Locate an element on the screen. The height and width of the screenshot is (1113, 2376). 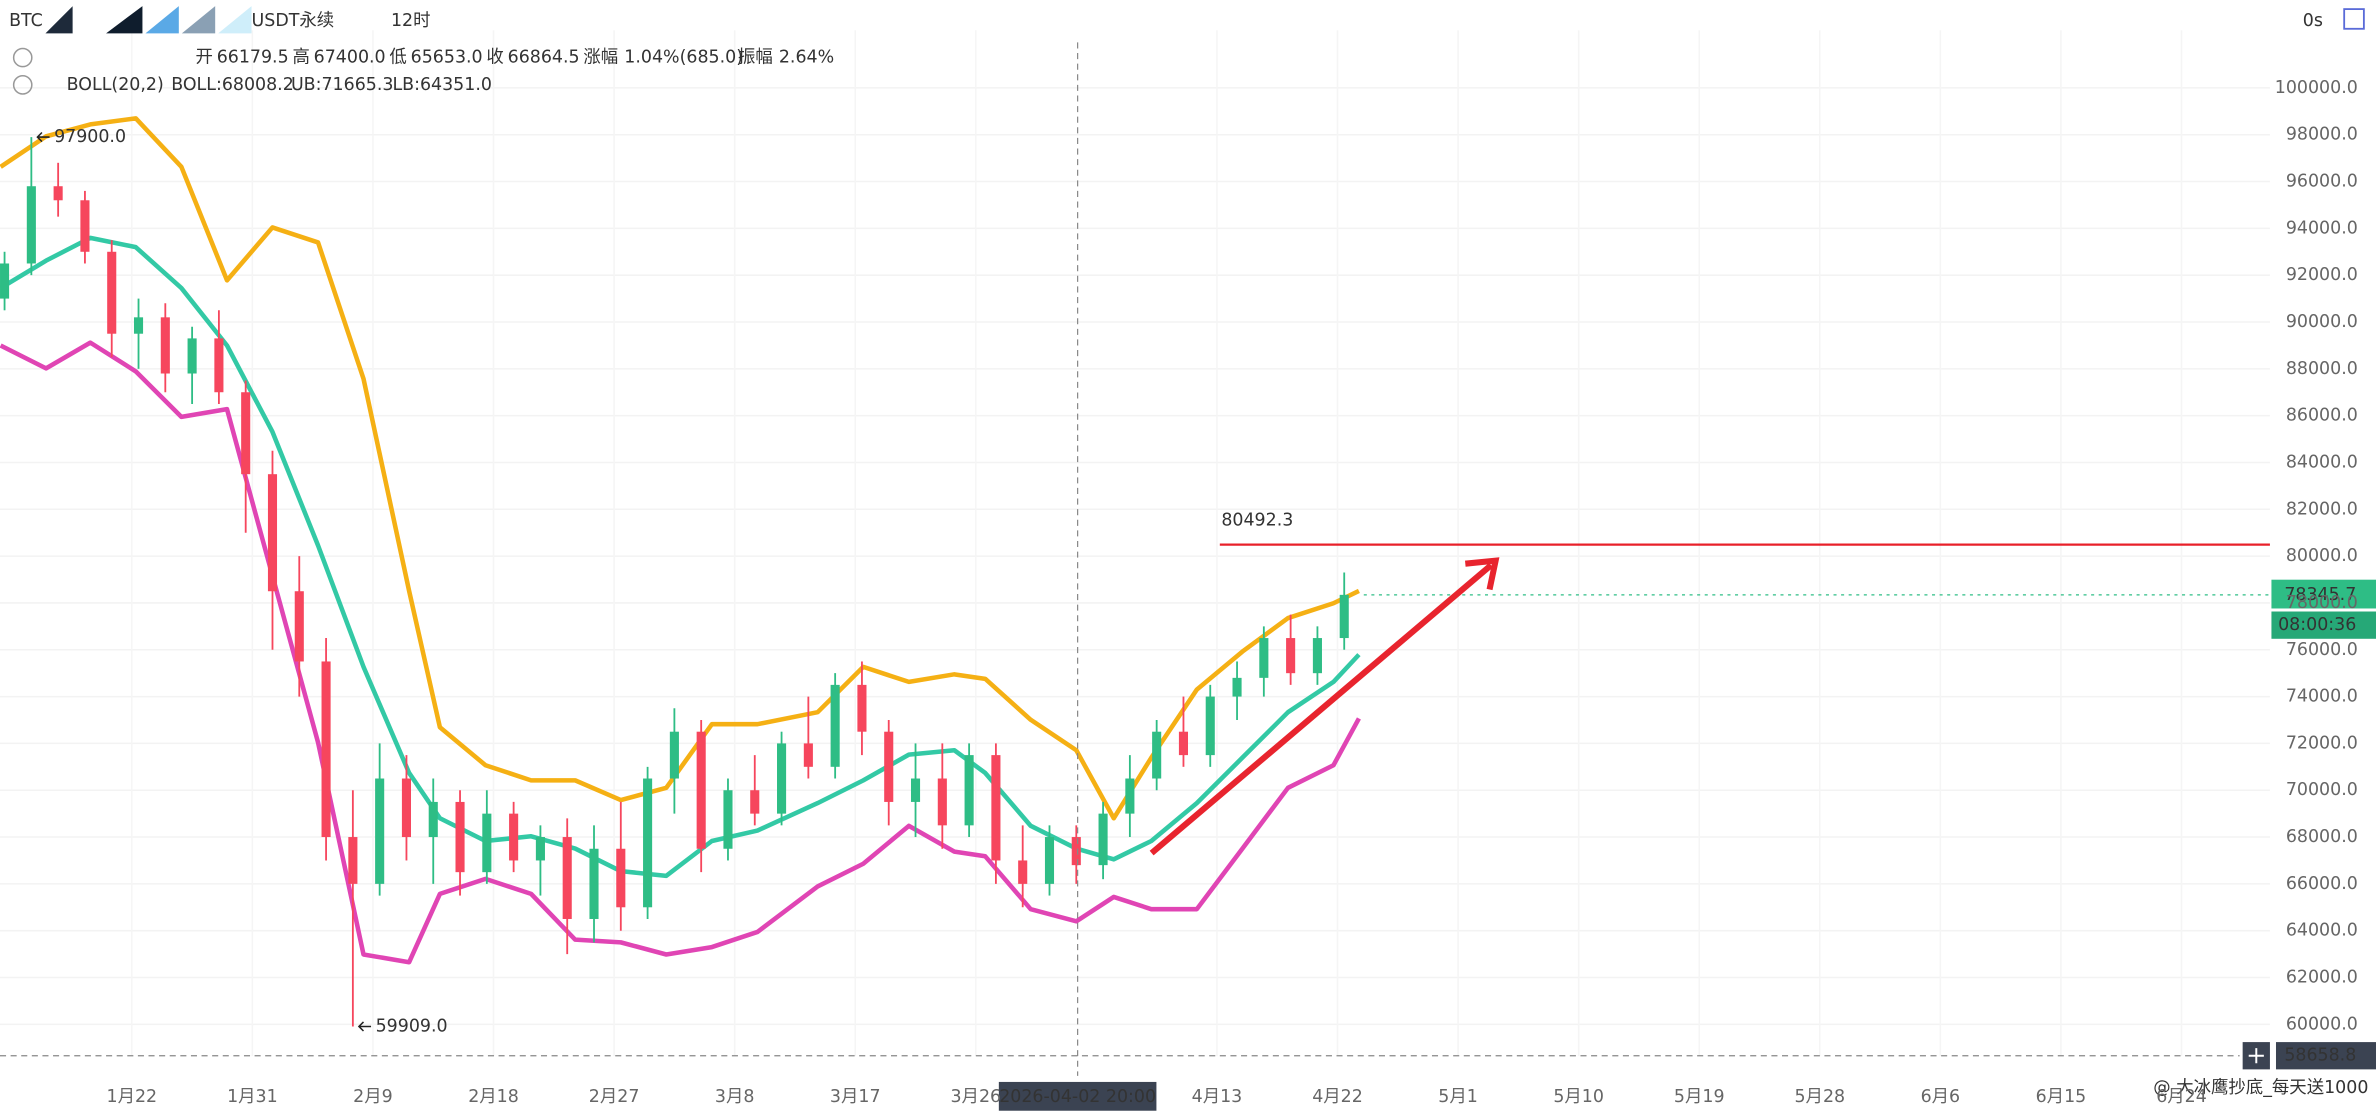
x-tick-label: 2月18 is located at coordinates (493, 1097).